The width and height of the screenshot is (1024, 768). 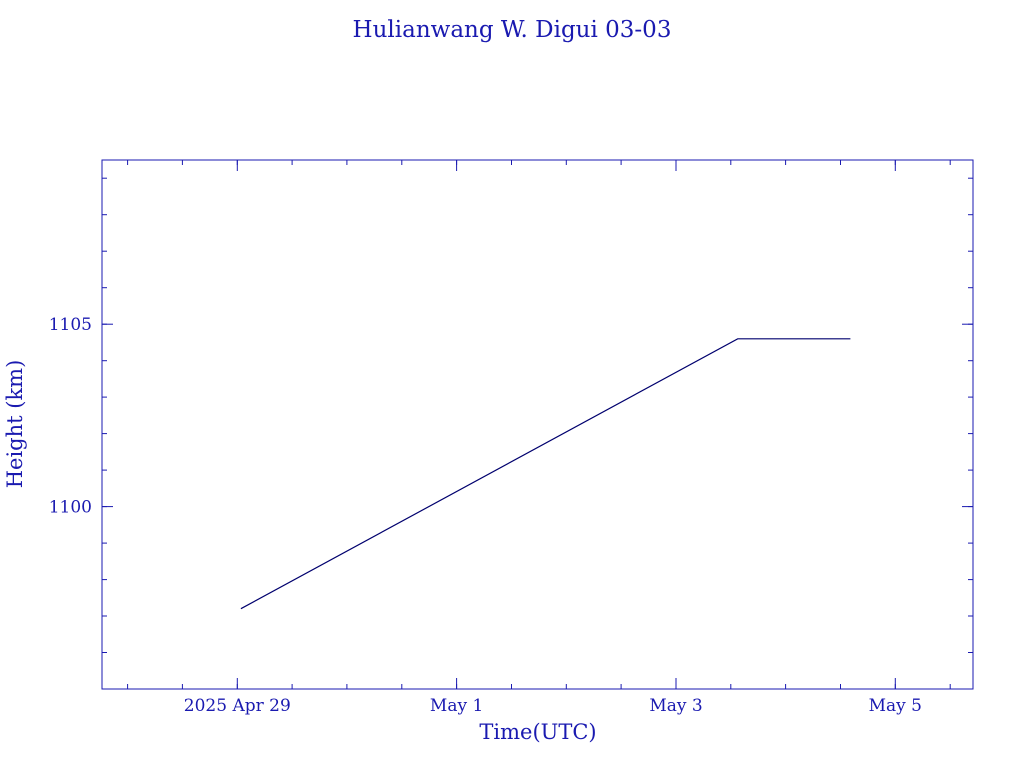 What do you see at coordinates (675, 706) in the screenshot?
I see `x-tick-label: May 3` at bounding box center [675, 706].